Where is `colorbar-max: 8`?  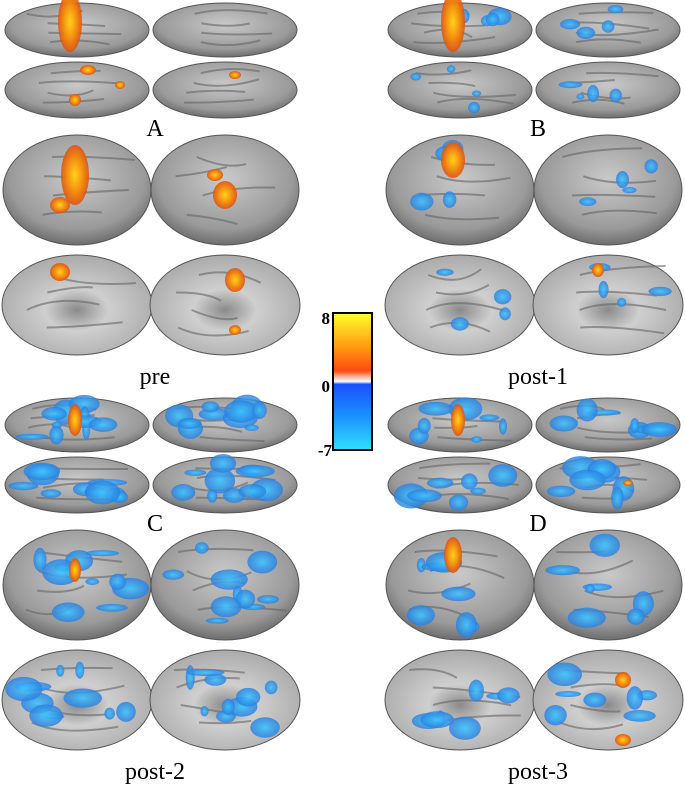 colorbar-max: 8 is located at coordinates (326, 318).